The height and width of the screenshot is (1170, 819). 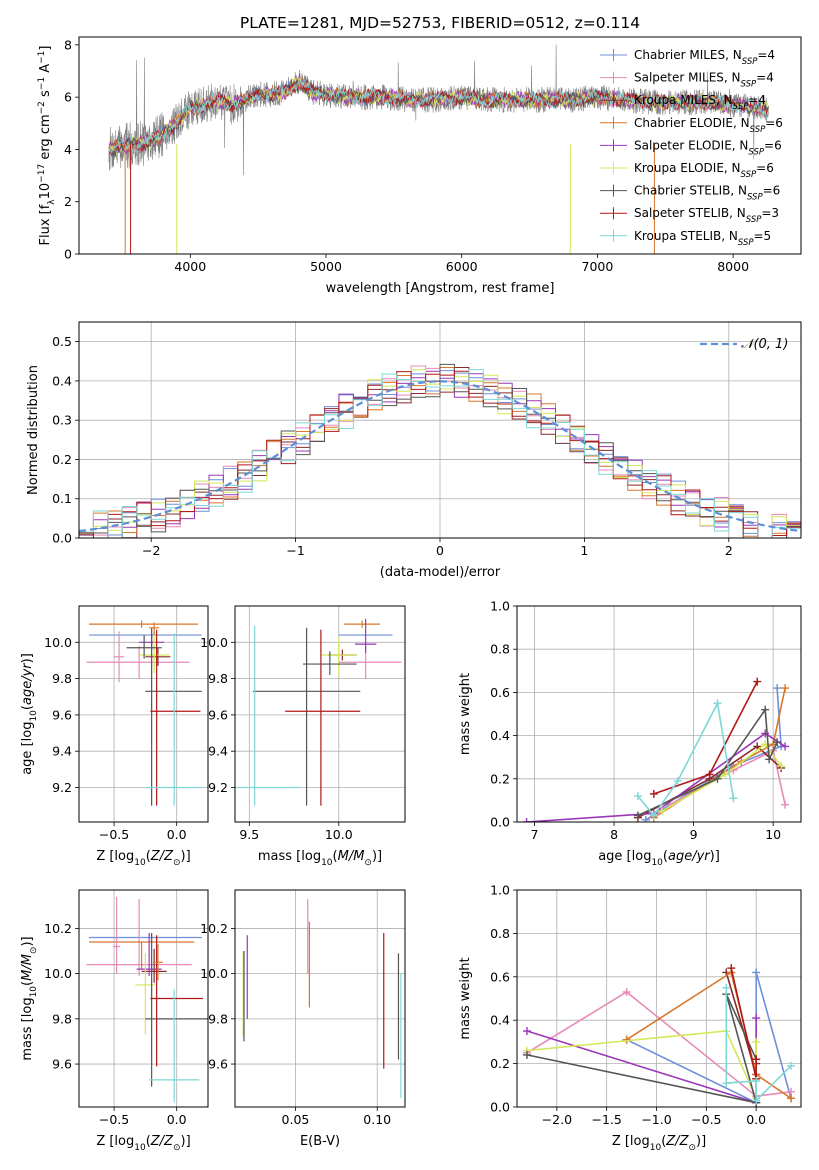 What do you see at coordinates (68, 254) in the screenshot?
I see `y-tick-label: 0` at bounding box center [68, 254].